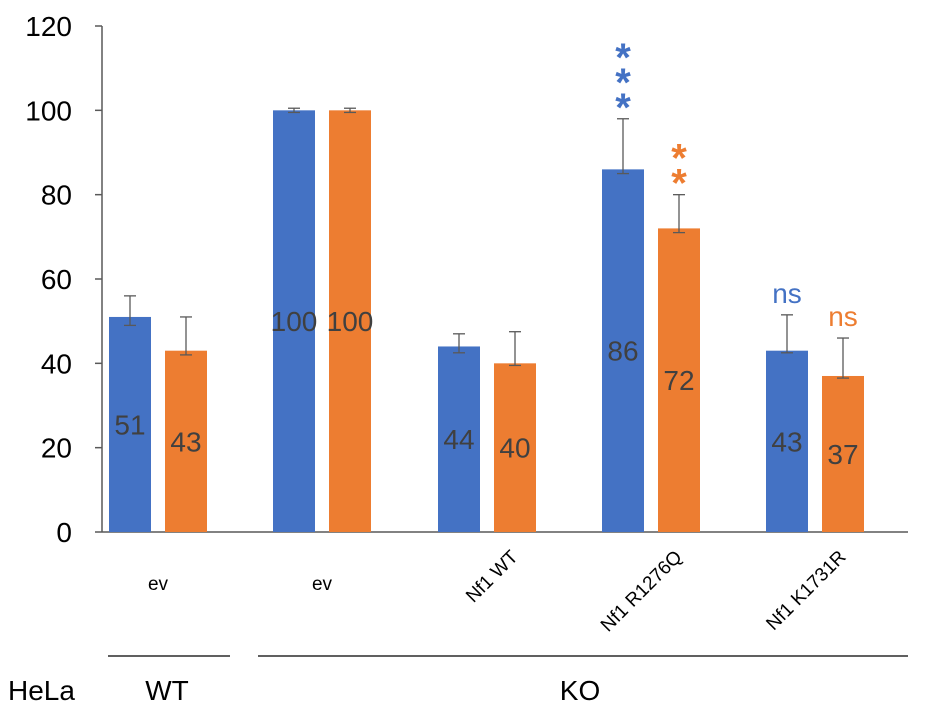 The width and height of the screenshot is (927, 713). What do you see at coordinates (167, 690) in the screenshot?
I see `group-label: WT` at bounding box center [167, 690].